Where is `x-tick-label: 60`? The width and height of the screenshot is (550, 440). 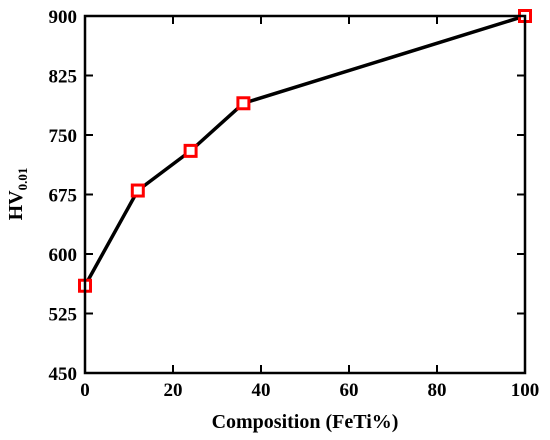
x-tick-label: 60 is located at coordinates (349, 390).